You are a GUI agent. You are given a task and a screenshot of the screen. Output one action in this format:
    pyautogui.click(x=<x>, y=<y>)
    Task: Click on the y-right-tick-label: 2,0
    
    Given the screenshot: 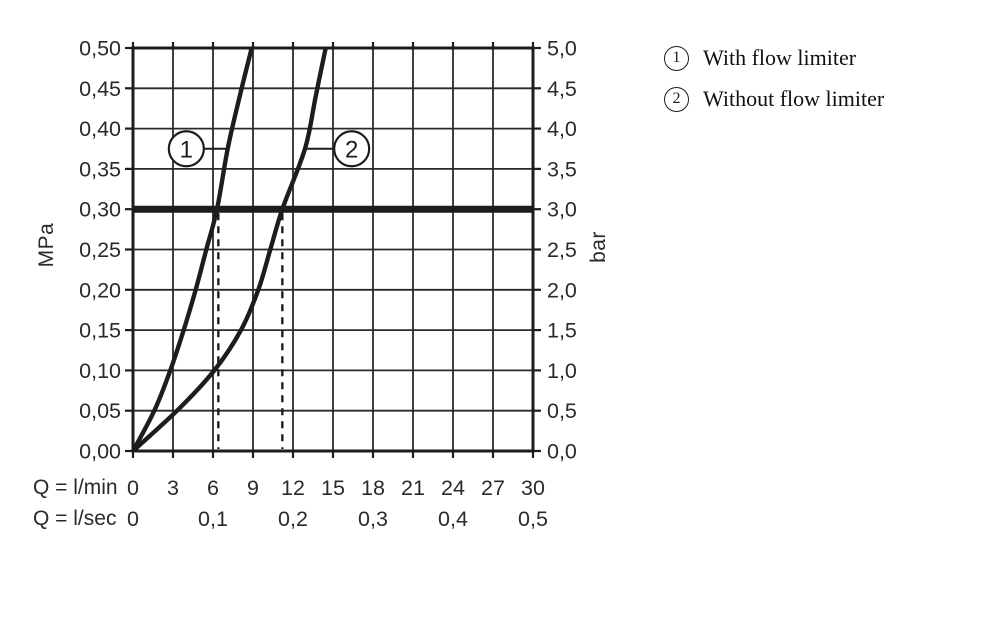 What is the action you would take?
    pyautogui.click(x=562, y=290)
    